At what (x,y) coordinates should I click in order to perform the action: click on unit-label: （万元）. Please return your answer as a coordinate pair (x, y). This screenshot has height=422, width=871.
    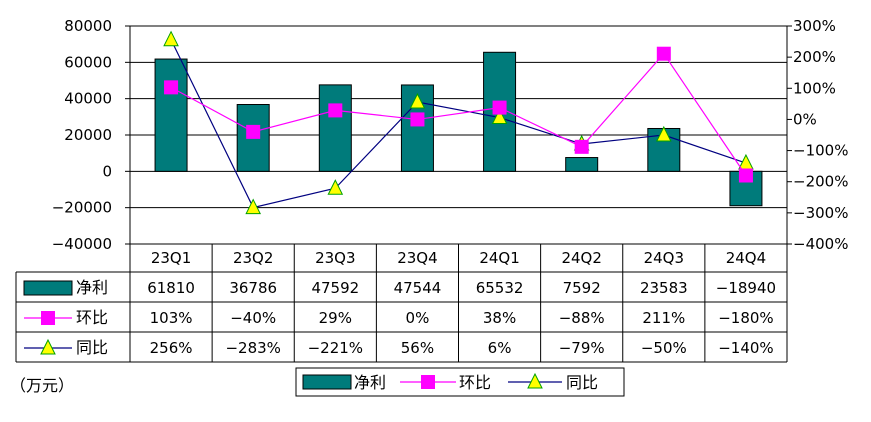
    Looking at the image, I should click on (42, 385).